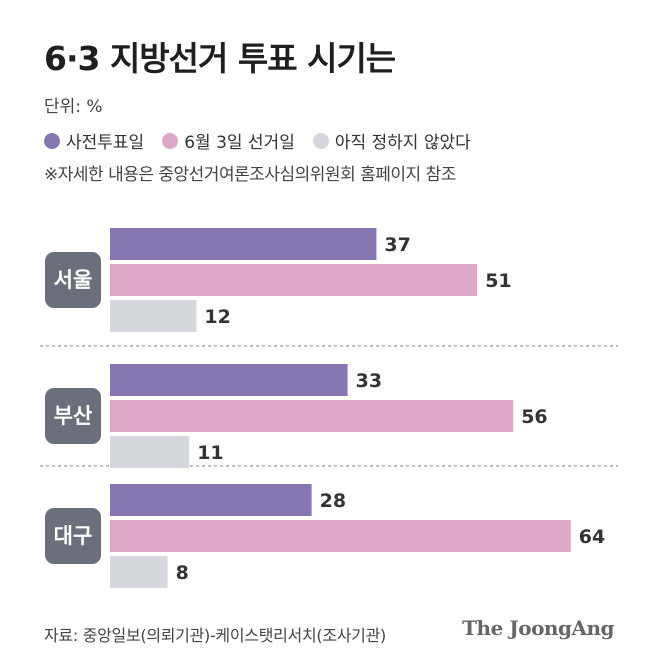 The height and width of the screenshot is (670, 658). I want to click on legend-item-early-voting: 사전투표일, so click(94, 140).